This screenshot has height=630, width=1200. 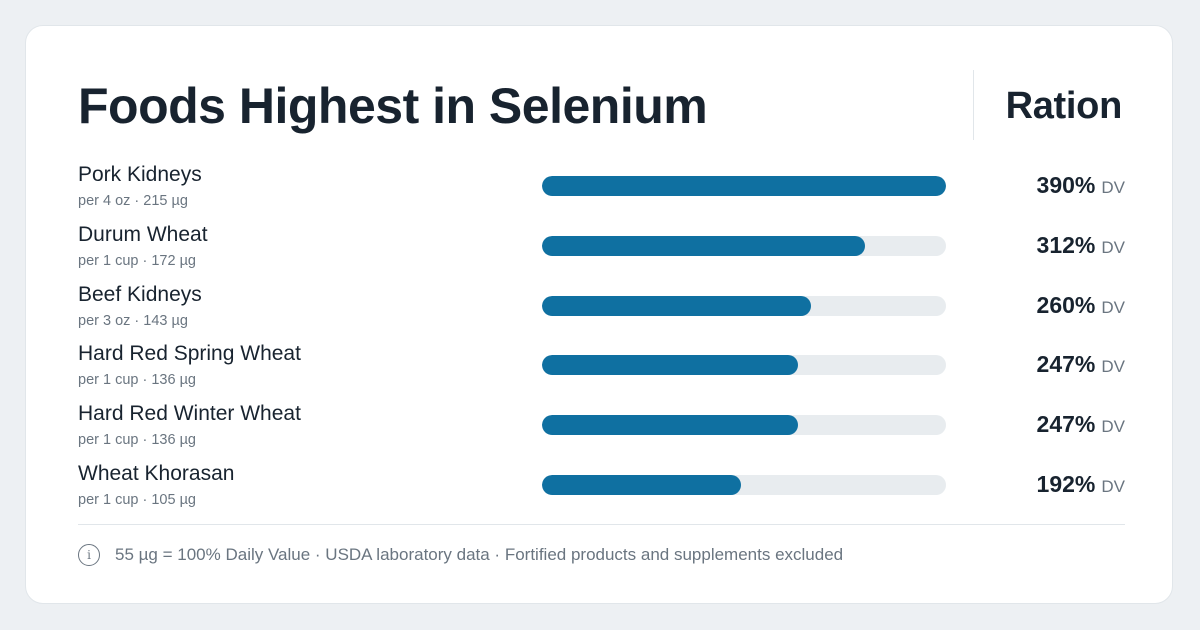 I want to click on percent-value: 260%, so click(x=1066, y=304).